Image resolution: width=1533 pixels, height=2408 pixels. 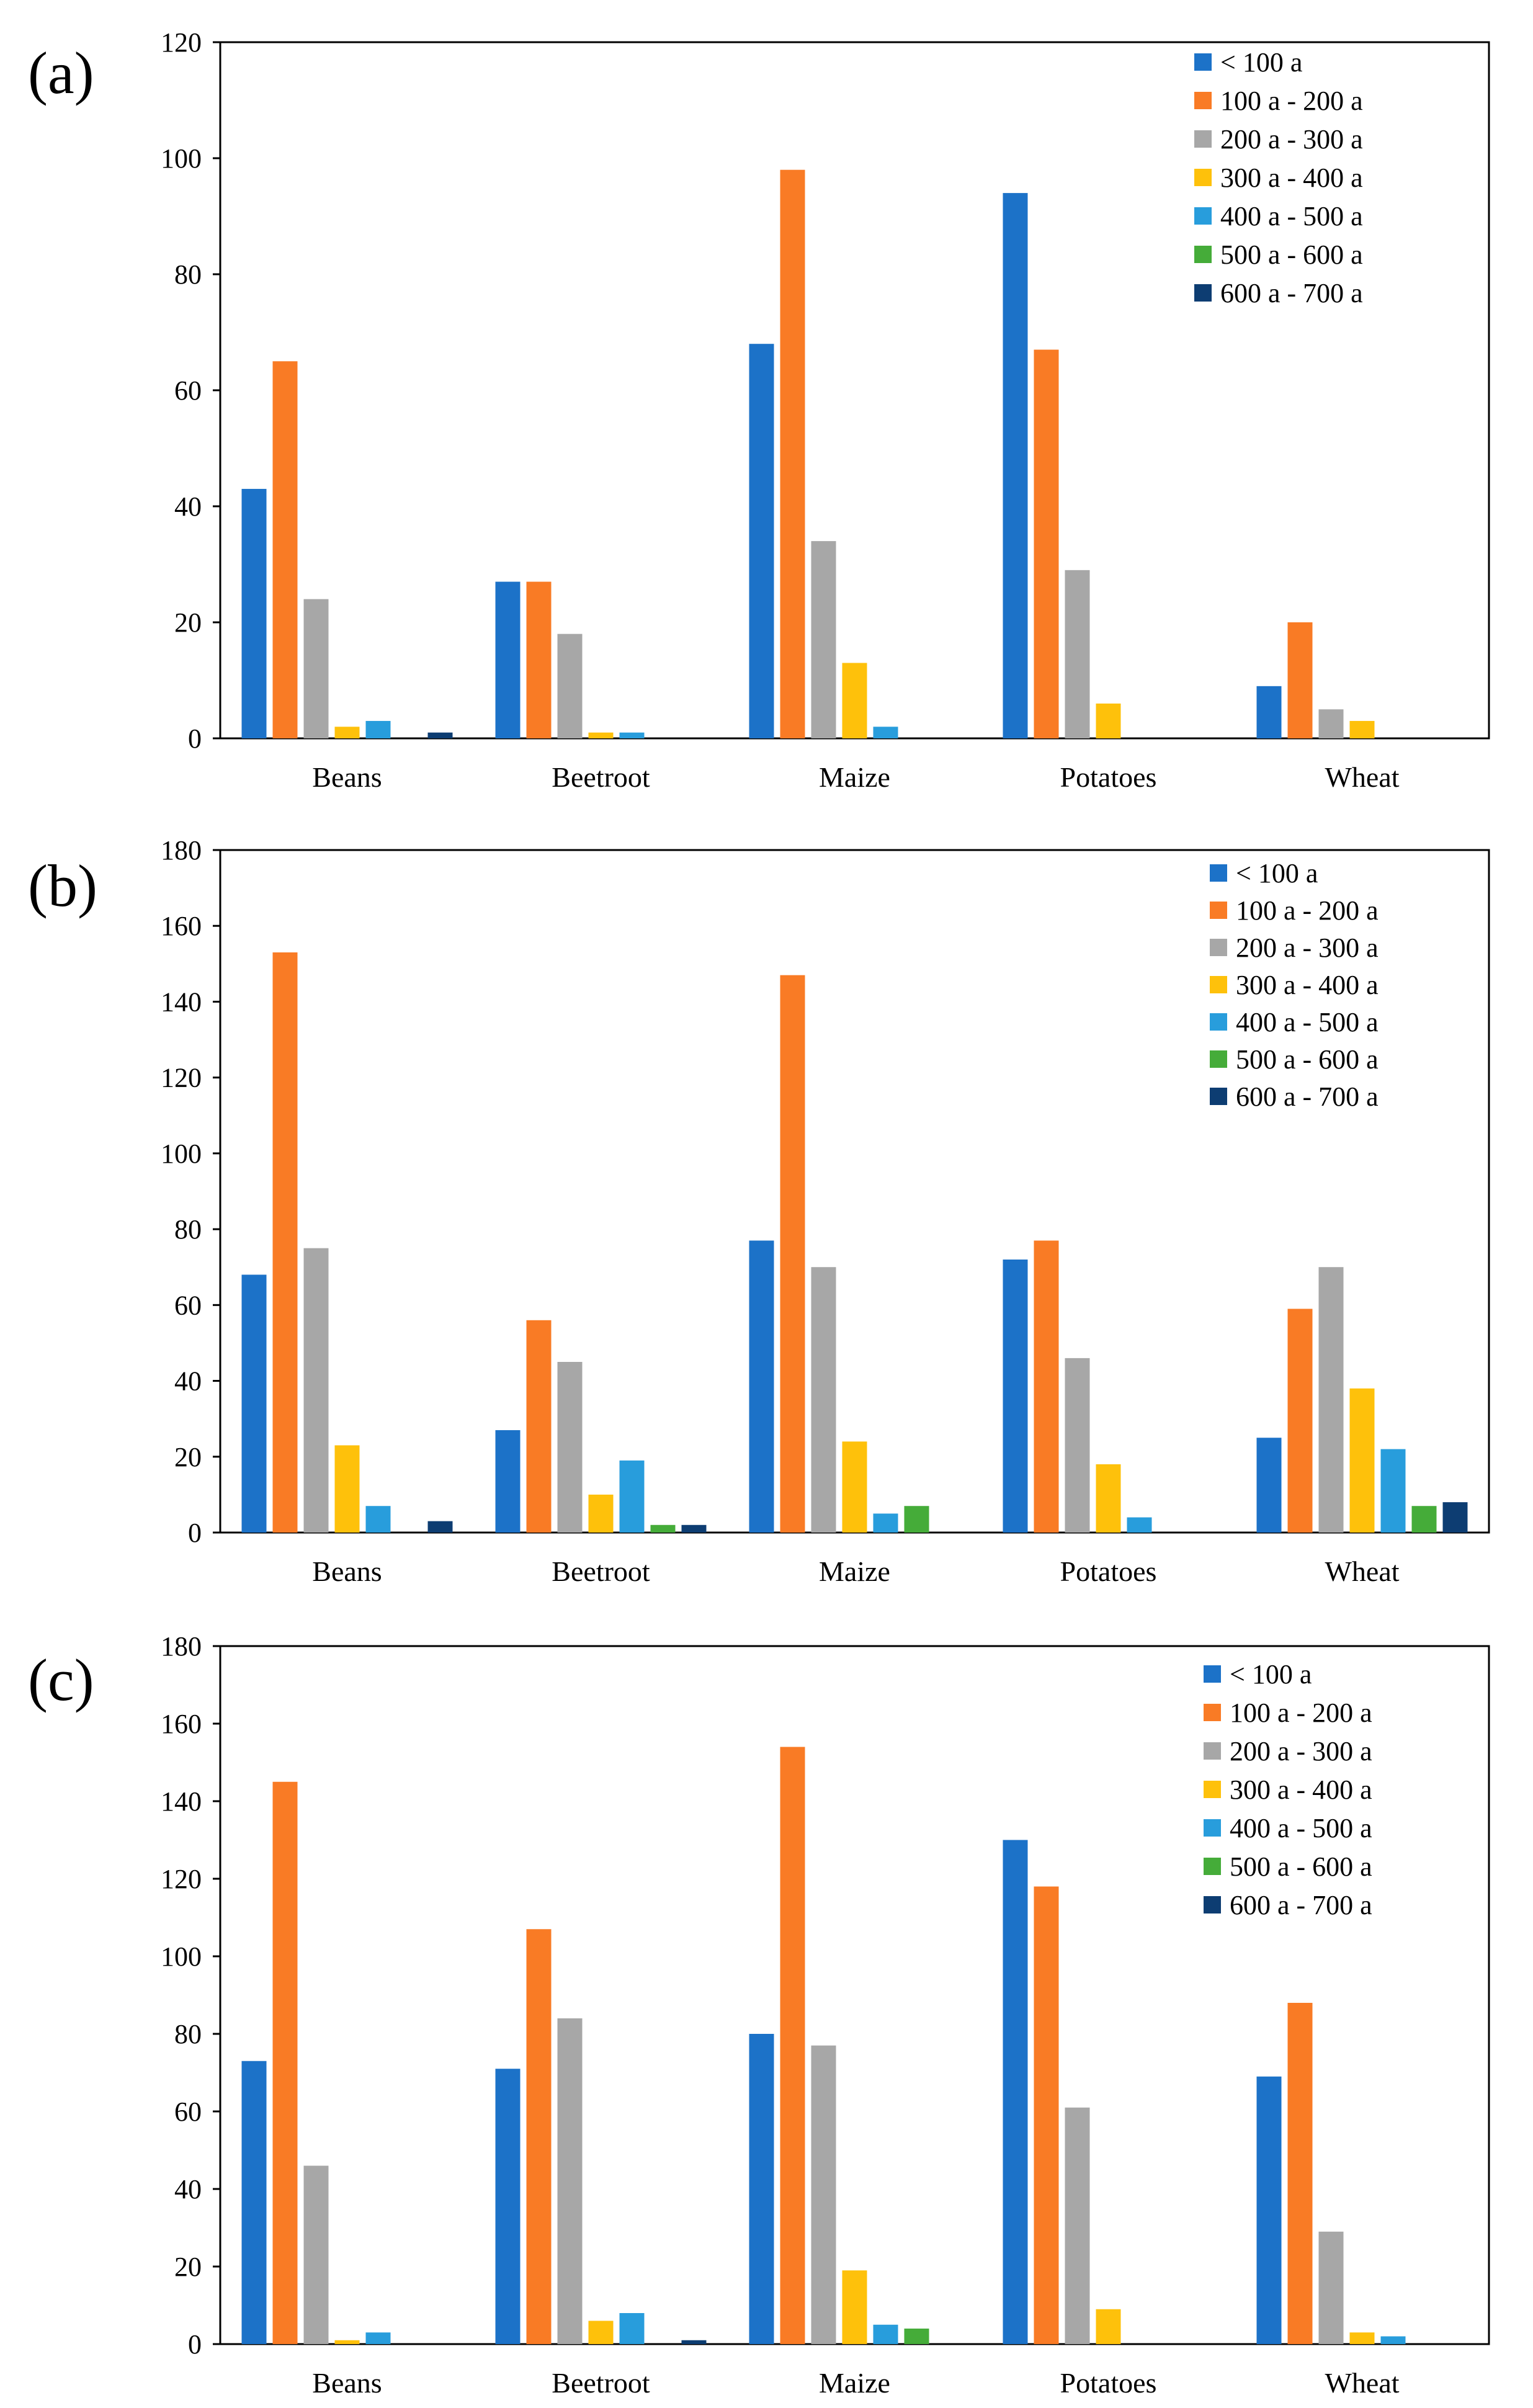 What do you see at coordinates (601, 1571) in the screenshot?
I see `x-tick-label: Beetroot` at bounding box center [601, 1571].